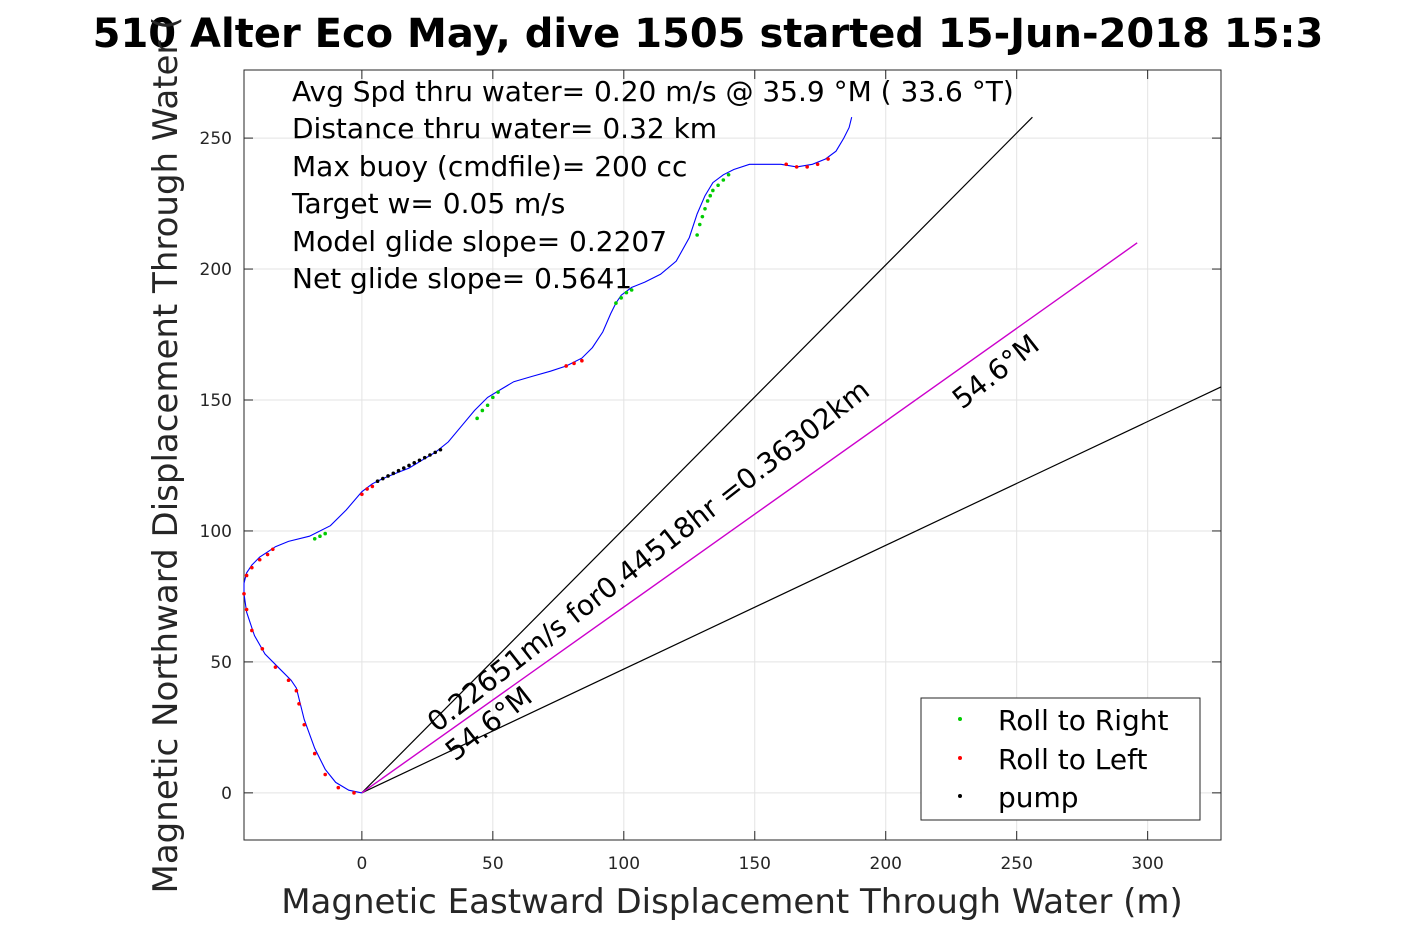 The image size is (1417, 945). What do you see at coordinates (216, 139) in the screenshot?
I see `y-tick-label: 250` at bounding box center [216, 139].